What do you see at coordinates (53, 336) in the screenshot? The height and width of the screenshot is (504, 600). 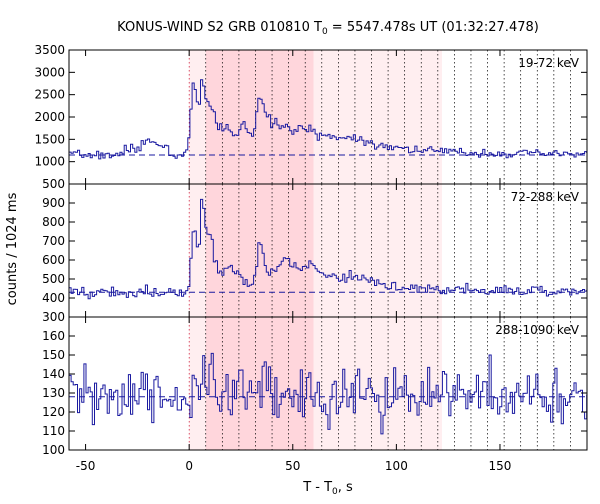 I see `y-tick-label: 160` at bounding box center [53, 336].